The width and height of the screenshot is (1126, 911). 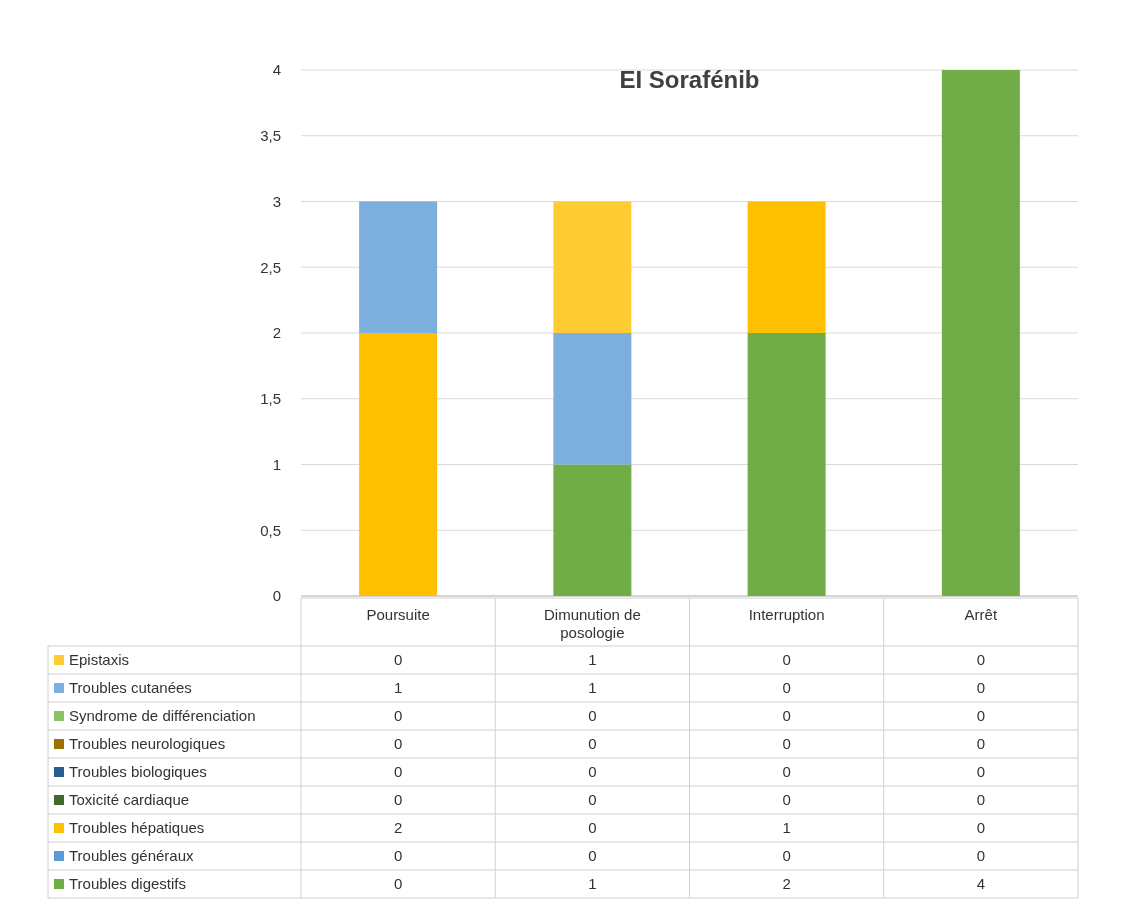 What do you see at coordinates (270, 398) in the screenshot?
I see `y-tick-label: 1,5` at bounding box center [270, 398].